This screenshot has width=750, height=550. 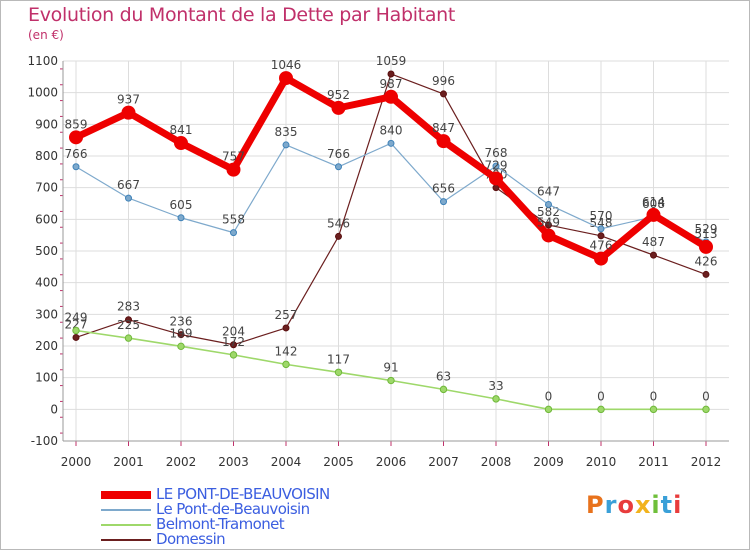 What do you see at coordinates (181, 462) in the screenshot?
I see `x-tick-label: 2002` at bounding box center [181, 462].